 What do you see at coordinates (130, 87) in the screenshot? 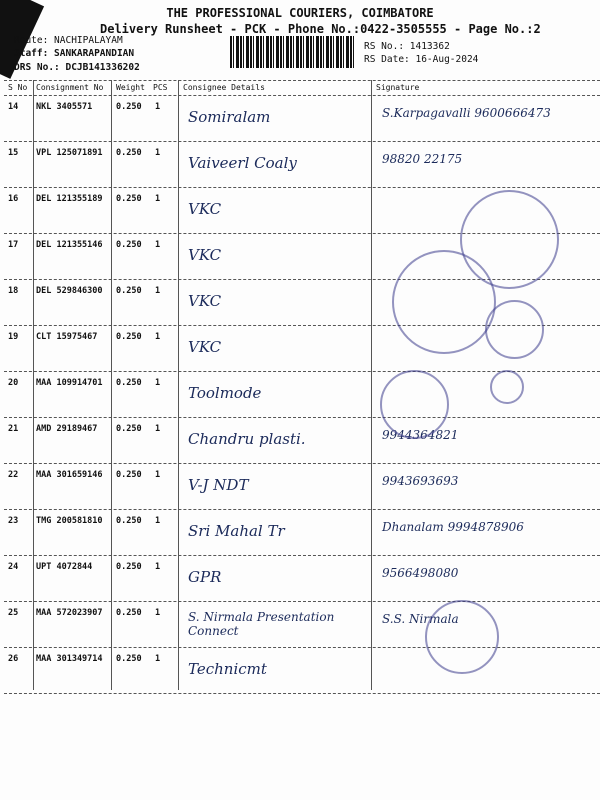
I see `col-weight: Weight` at bounding box center [130, 87].